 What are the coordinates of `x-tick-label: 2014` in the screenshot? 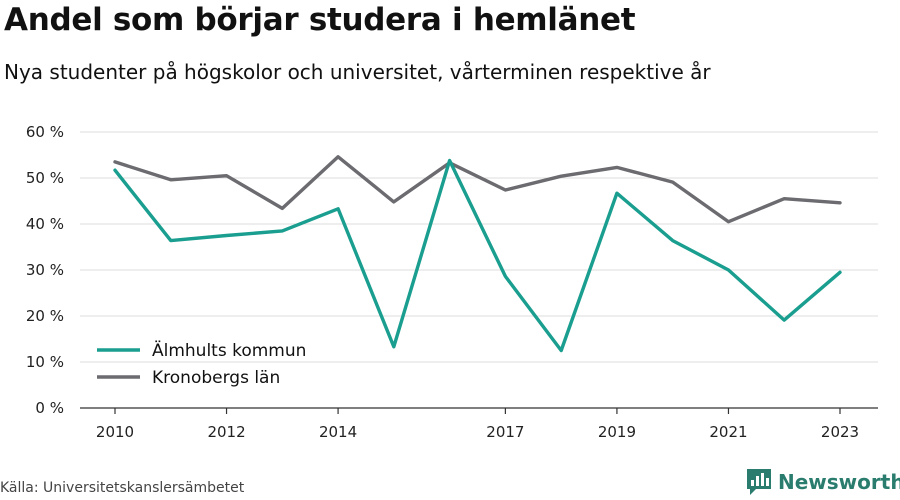 It's located at (338, 432).